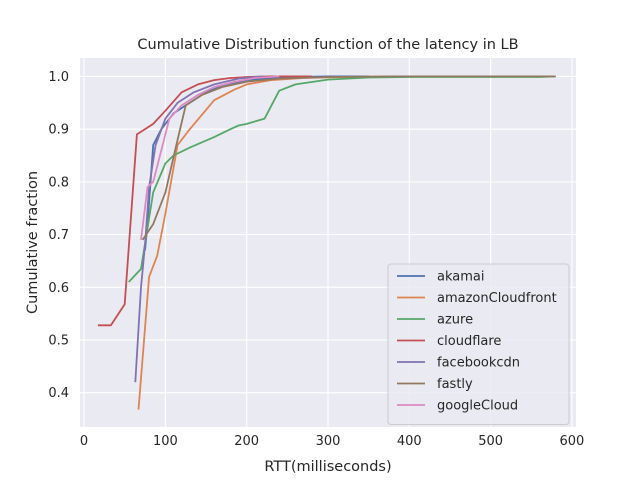  Describe the element at coordinates (409, 441) in the screenshot. I see `x-tick-label: 400` at that location.